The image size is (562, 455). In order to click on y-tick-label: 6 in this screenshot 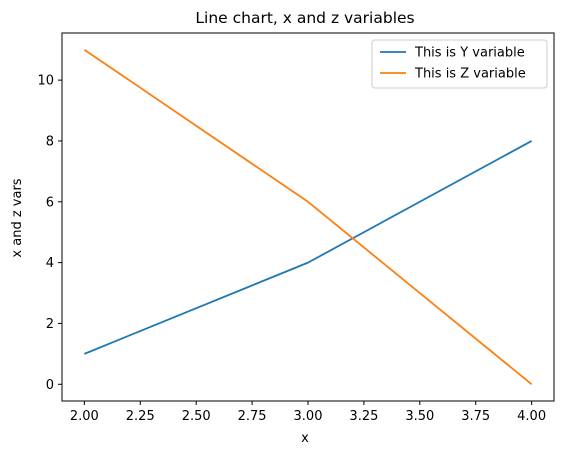, I will do `click(50, 202)`.